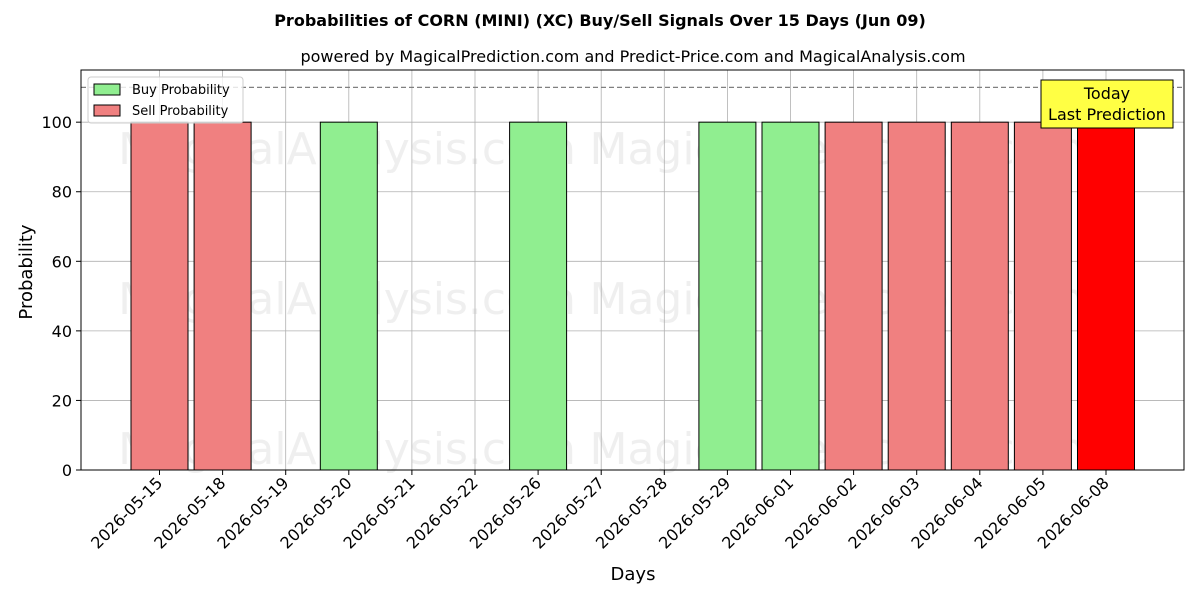 This screenshot has height=600, width=1200. What do you see at coordinates (1106, 93) in the screenshot?
I see `annotation-text: Today` at bounding box center [1106, 93].